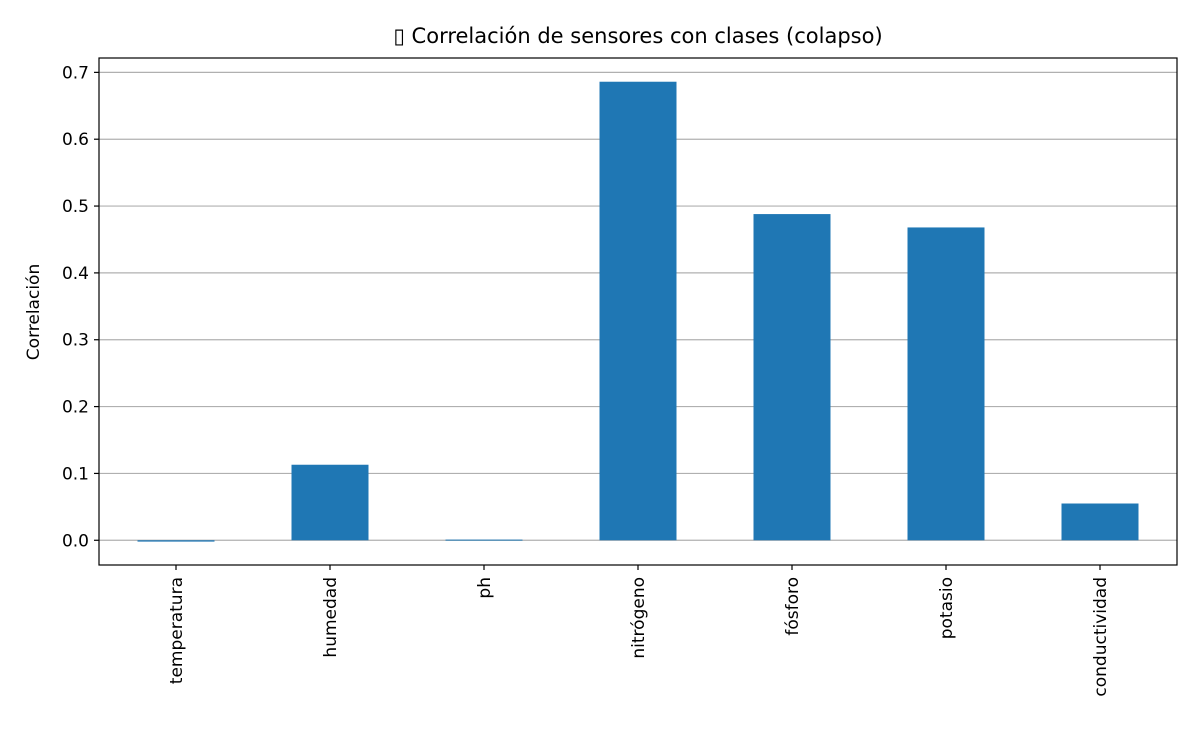  I want to click on y-tick-label: 0.2, so click(75, 408).